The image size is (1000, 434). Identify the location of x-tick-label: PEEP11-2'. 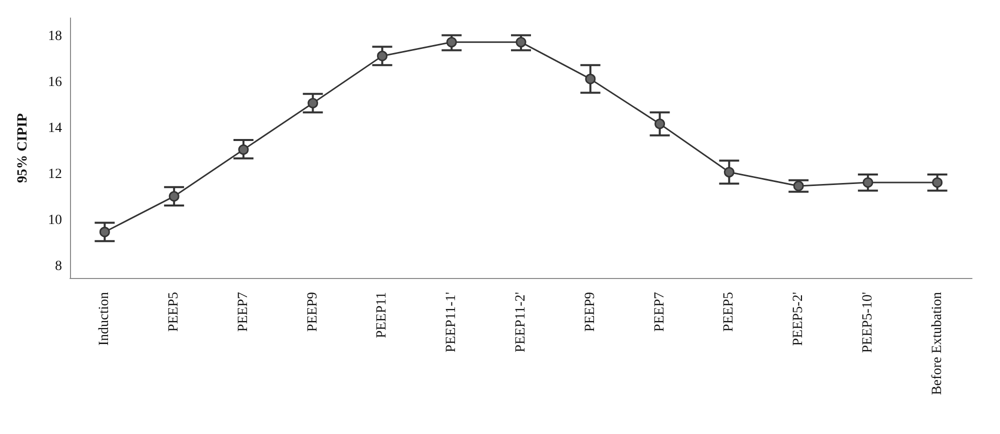
(521, 322).